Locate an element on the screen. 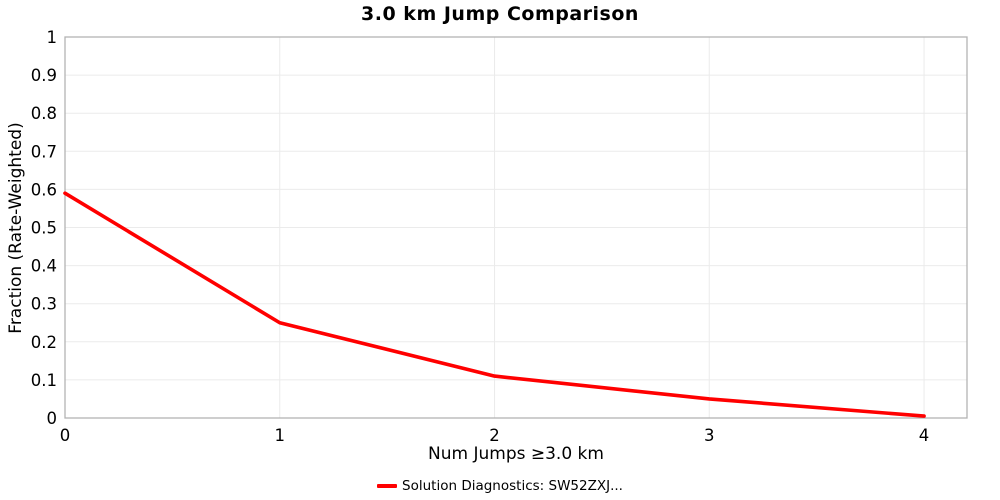 The width and height of the screenshot is (1000, 500). chart-title: 3.0 km Jump Comparison is located at coordinates (500, 14).